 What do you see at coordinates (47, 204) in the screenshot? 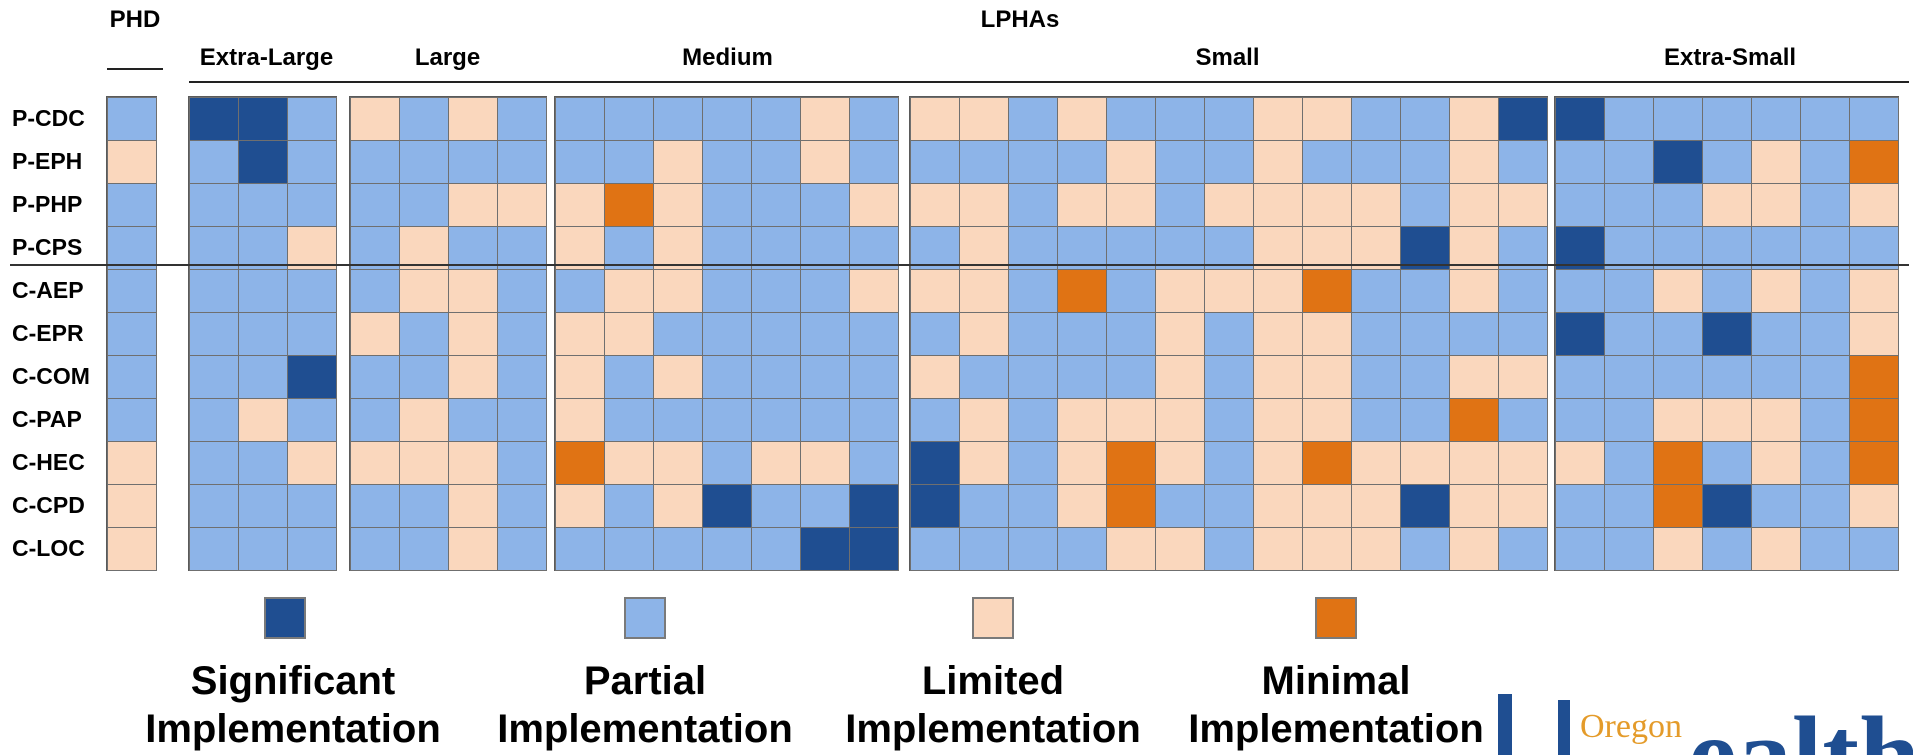
I see `row-label-p-php: P-PHP` at bounding box center [47, 204].